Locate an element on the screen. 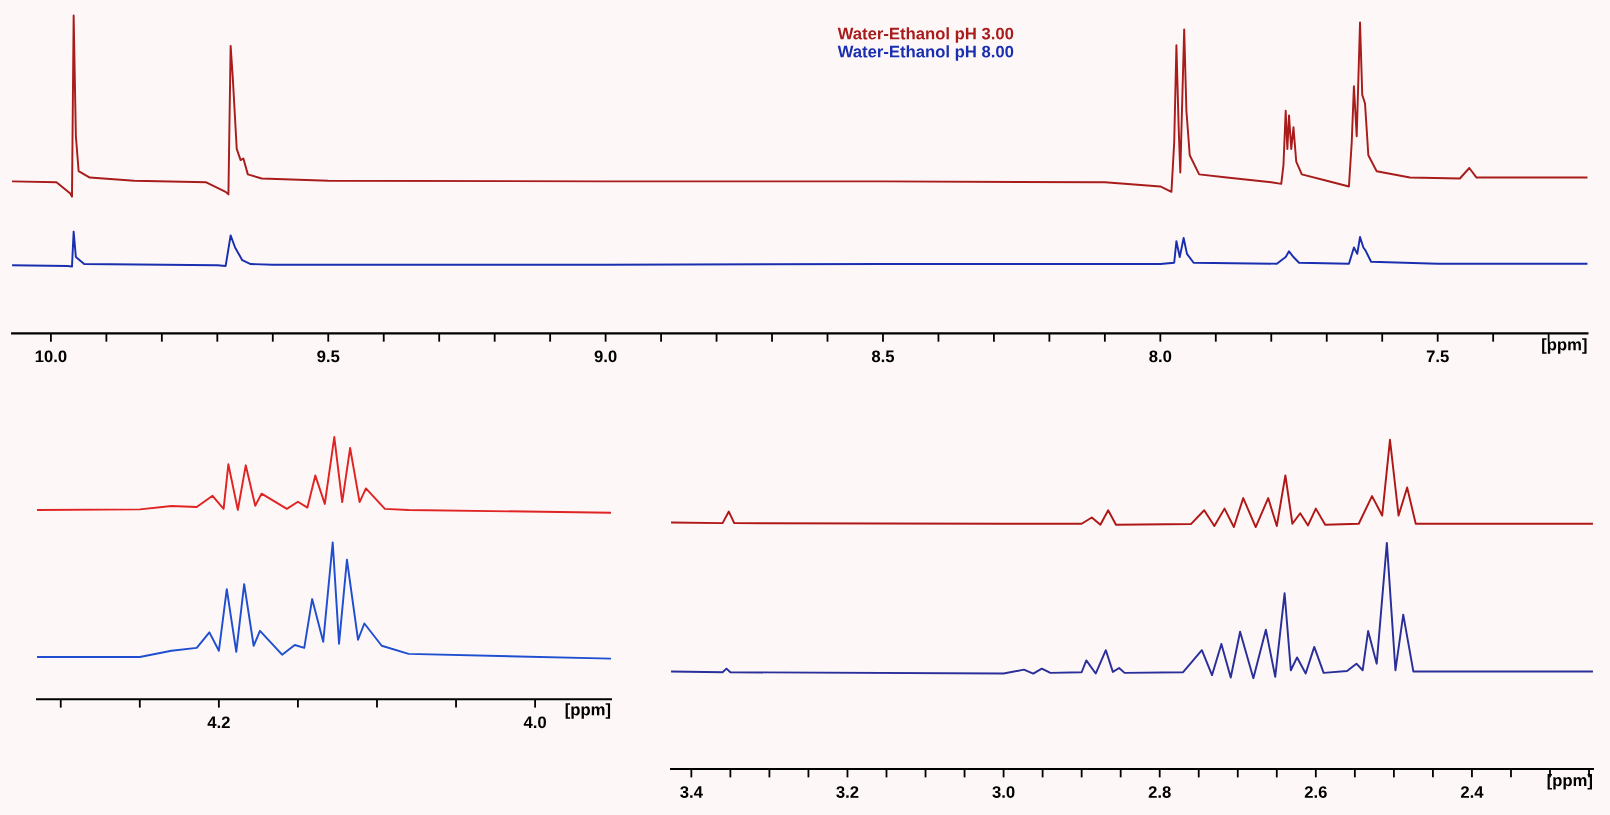  x-tick-label: 9.5 is located at coordinates (328, 356).